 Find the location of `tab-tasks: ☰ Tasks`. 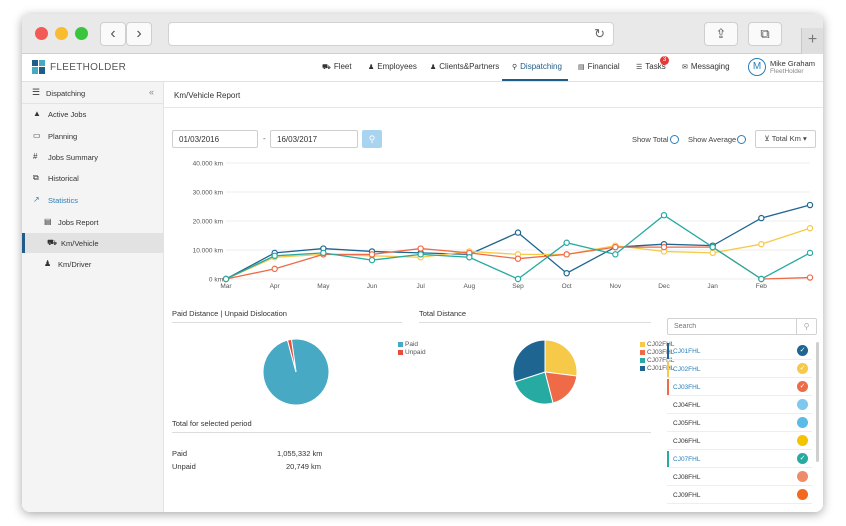

tab-tasks: ☰ Tasks is located at coordinates (651, 66).